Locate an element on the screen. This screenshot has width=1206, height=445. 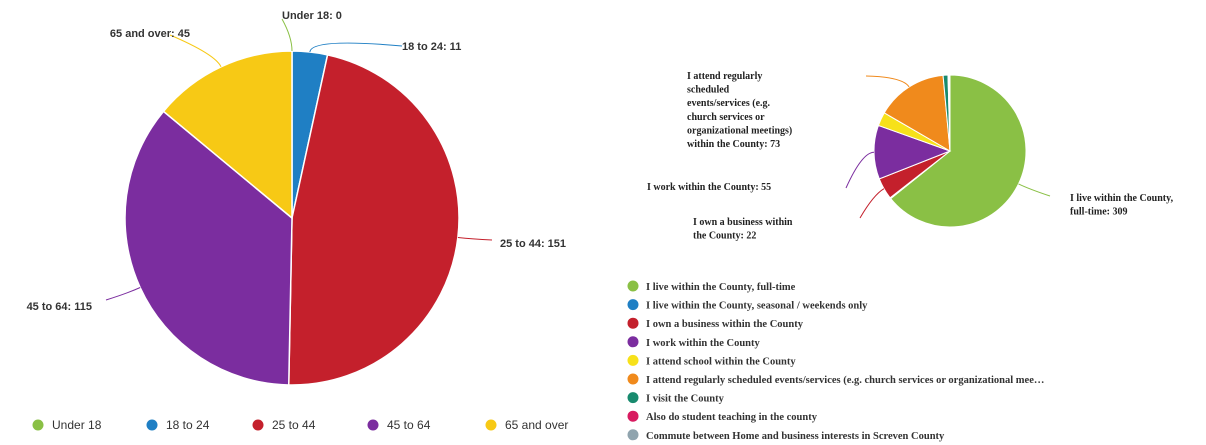
legend-label: I attend school within the County is located at coordinates (721, 361).